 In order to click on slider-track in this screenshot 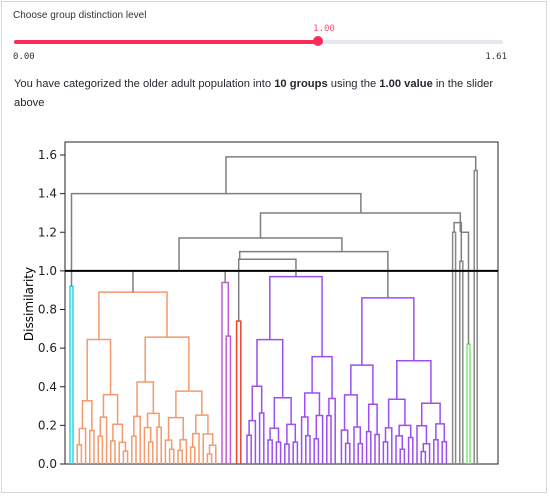, I will do `click(258, 42)`.